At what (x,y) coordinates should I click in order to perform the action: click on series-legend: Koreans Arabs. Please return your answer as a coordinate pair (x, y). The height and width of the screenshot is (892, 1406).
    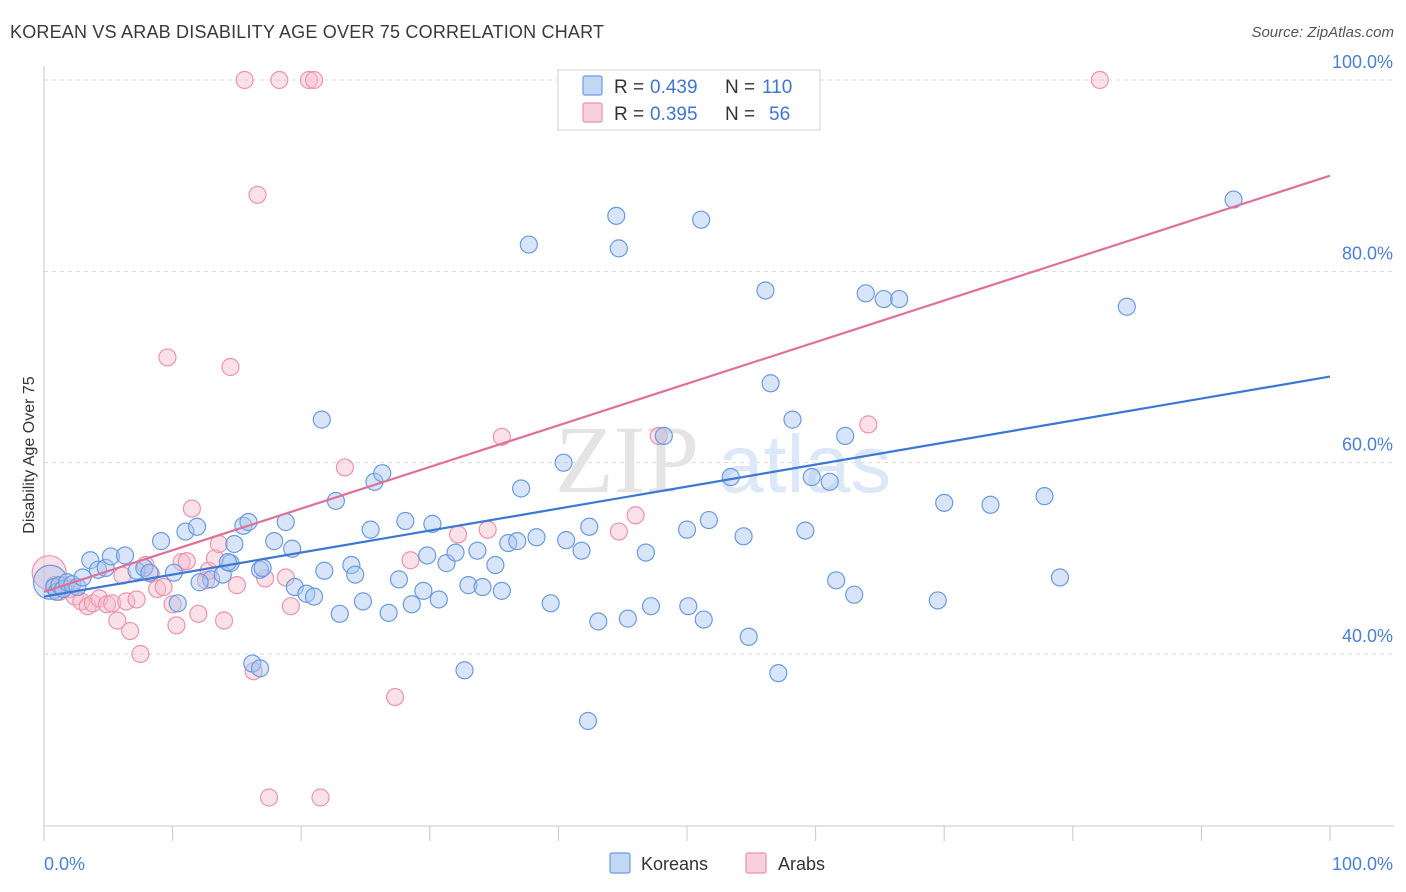
    Looking at the image, I should click on (717, 863).